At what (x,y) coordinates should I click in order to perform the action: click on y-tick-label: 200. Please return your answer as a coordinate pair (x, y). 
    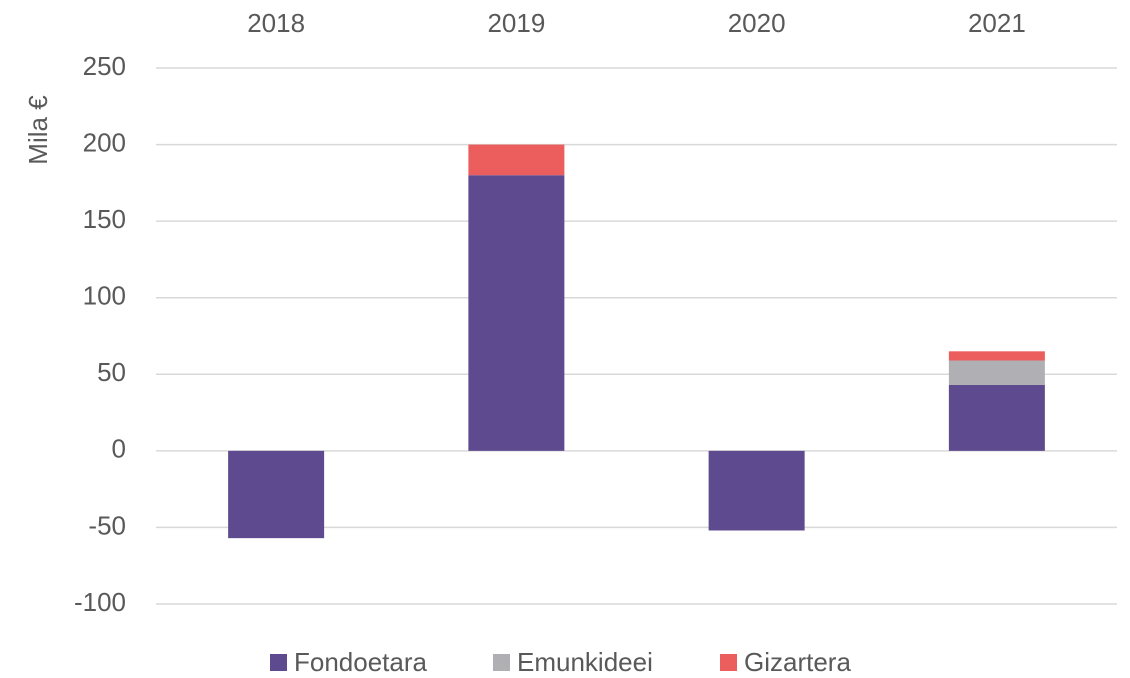
    Looking at the image, I should click on (104, 142).